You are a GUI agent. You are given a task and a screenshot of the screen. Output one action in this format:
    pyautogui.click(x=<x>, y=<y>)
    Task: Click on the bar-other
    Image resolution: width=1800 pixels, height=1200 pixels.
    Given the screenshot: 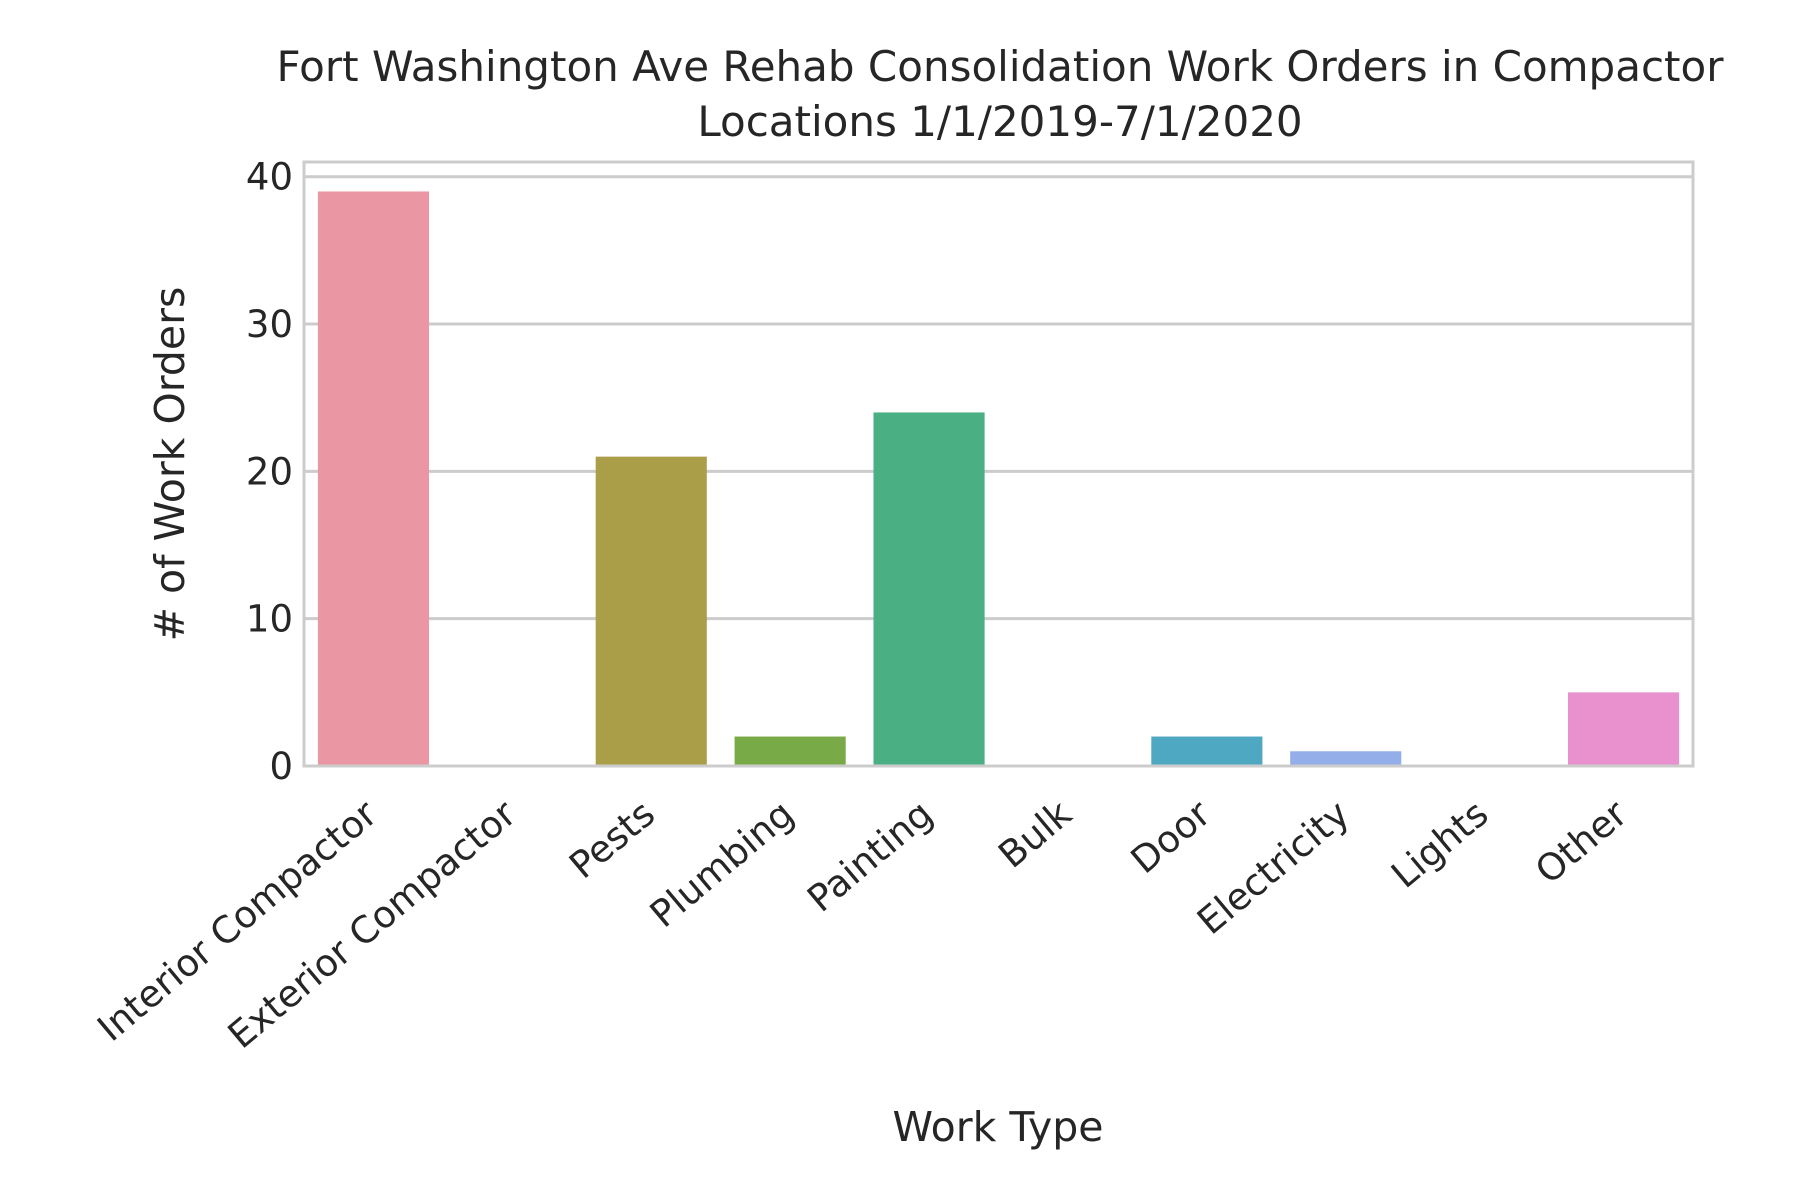 What is the action you would take?
    pyautogui.click(x=1623, y=729)
    